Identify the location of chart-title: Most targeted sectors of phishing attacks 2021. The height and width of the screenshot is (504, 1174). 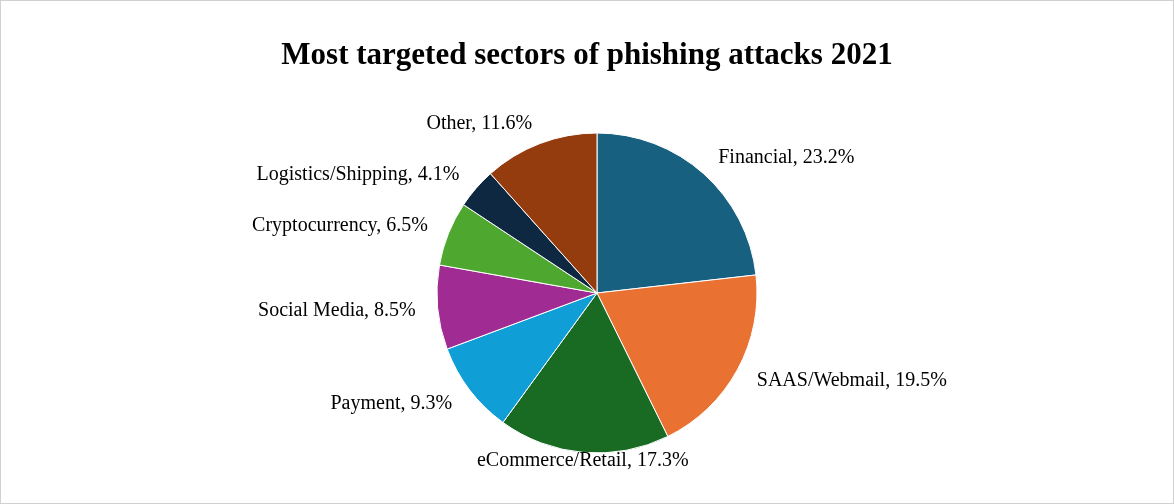
(587, 53).